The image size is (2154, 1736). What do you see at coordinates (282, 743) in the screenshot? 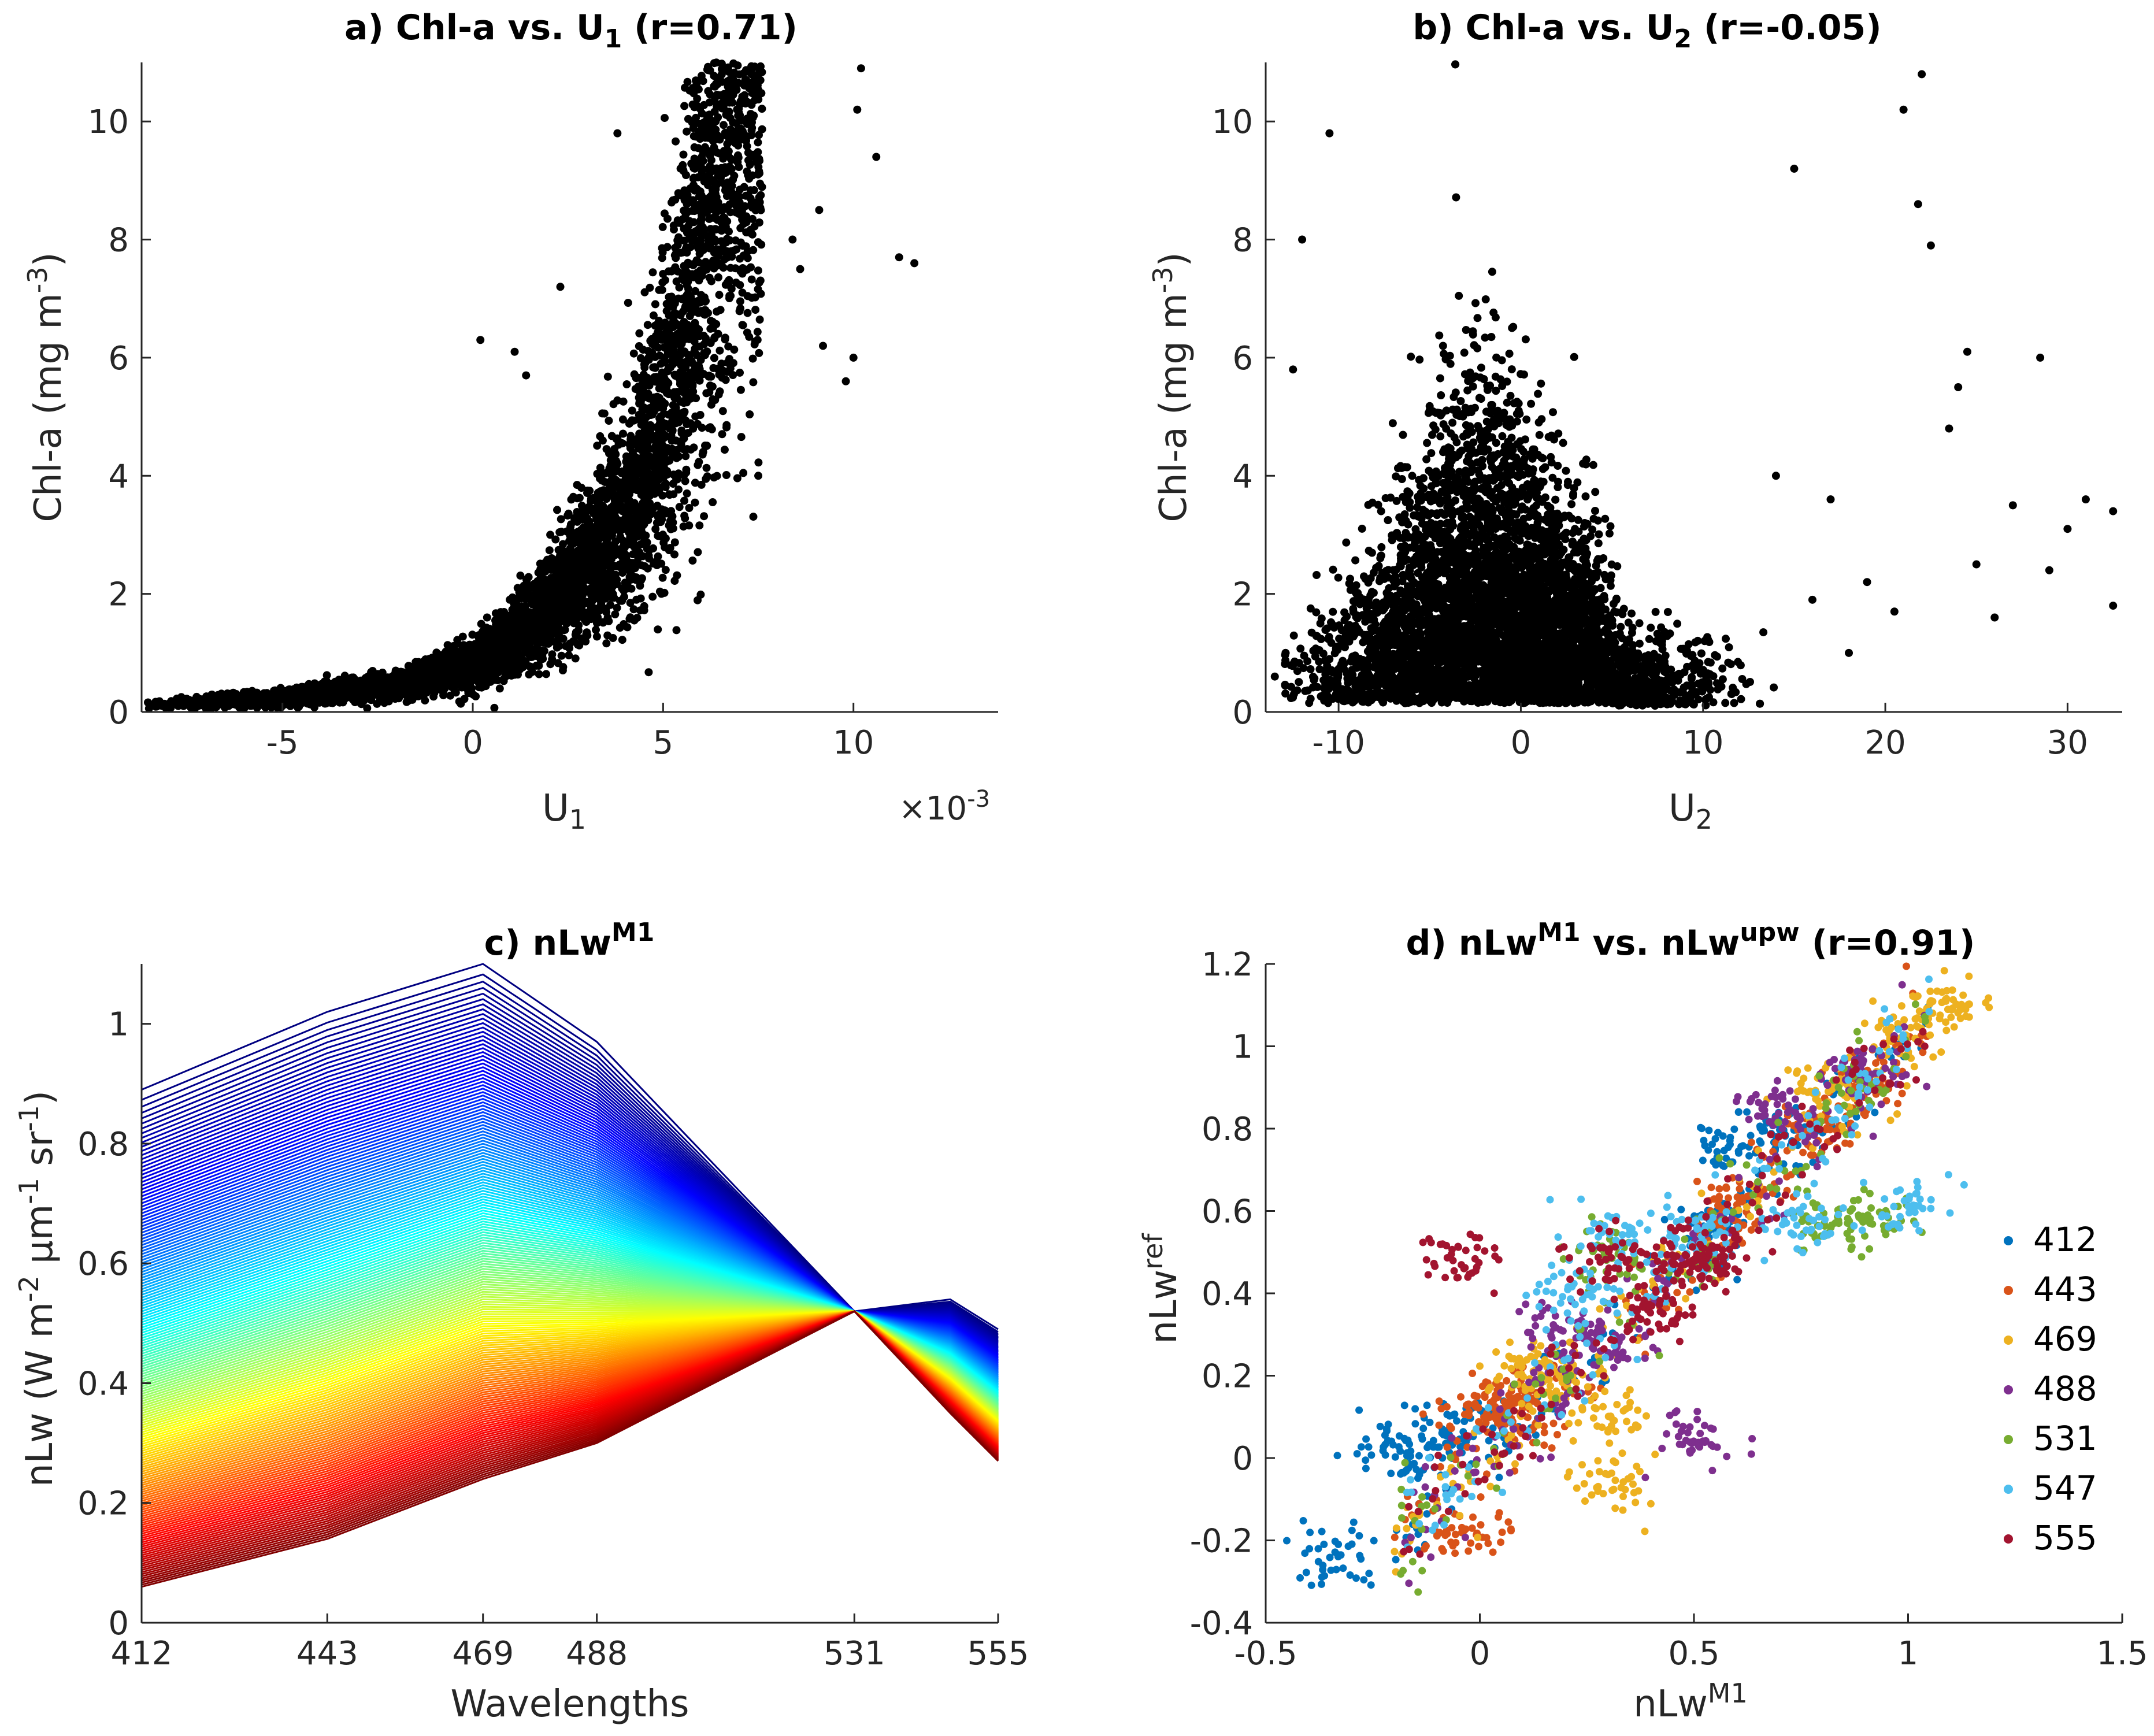
I see `x-tick-label: -5` at bounding box center [282, 743].